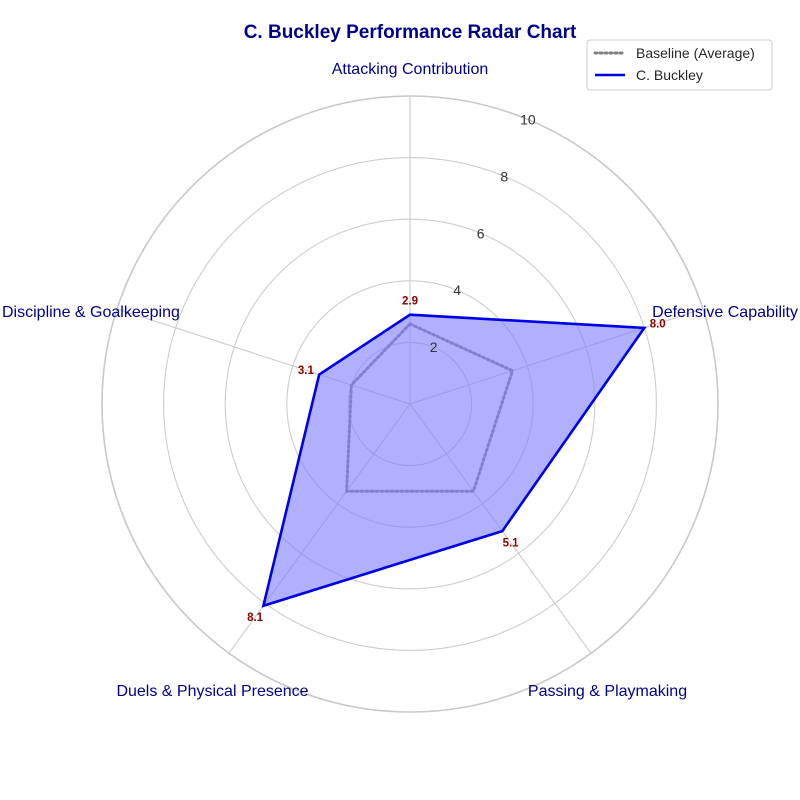  I want to click on data-label-3: 8.1, so click(255, 618).